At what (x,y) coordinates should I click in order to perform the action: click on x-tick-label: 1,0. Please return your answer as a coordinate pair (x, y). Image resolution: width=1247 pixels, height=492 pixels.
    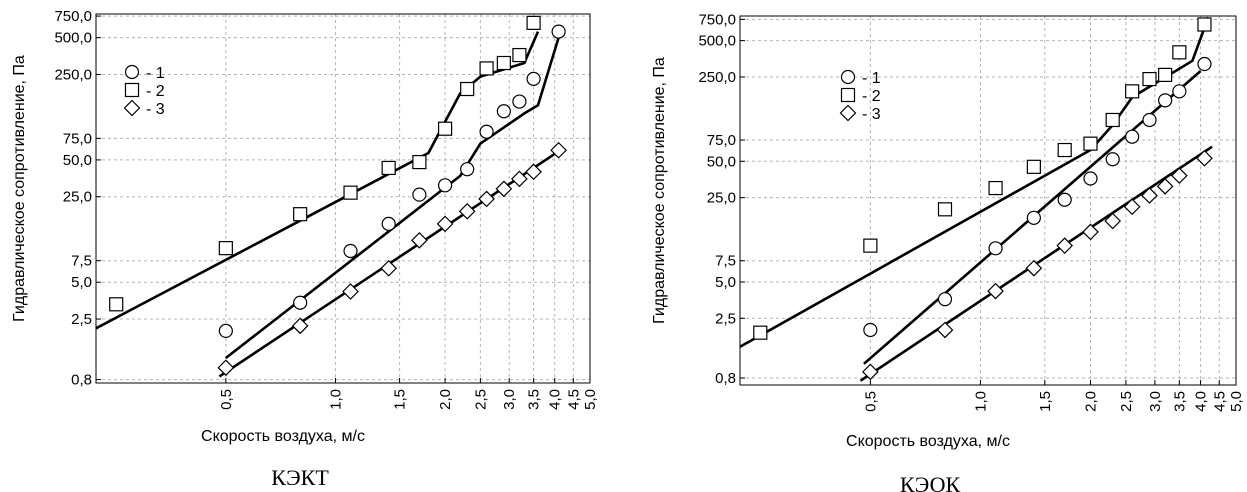
    Looking at the image, I should click on (335, 399).